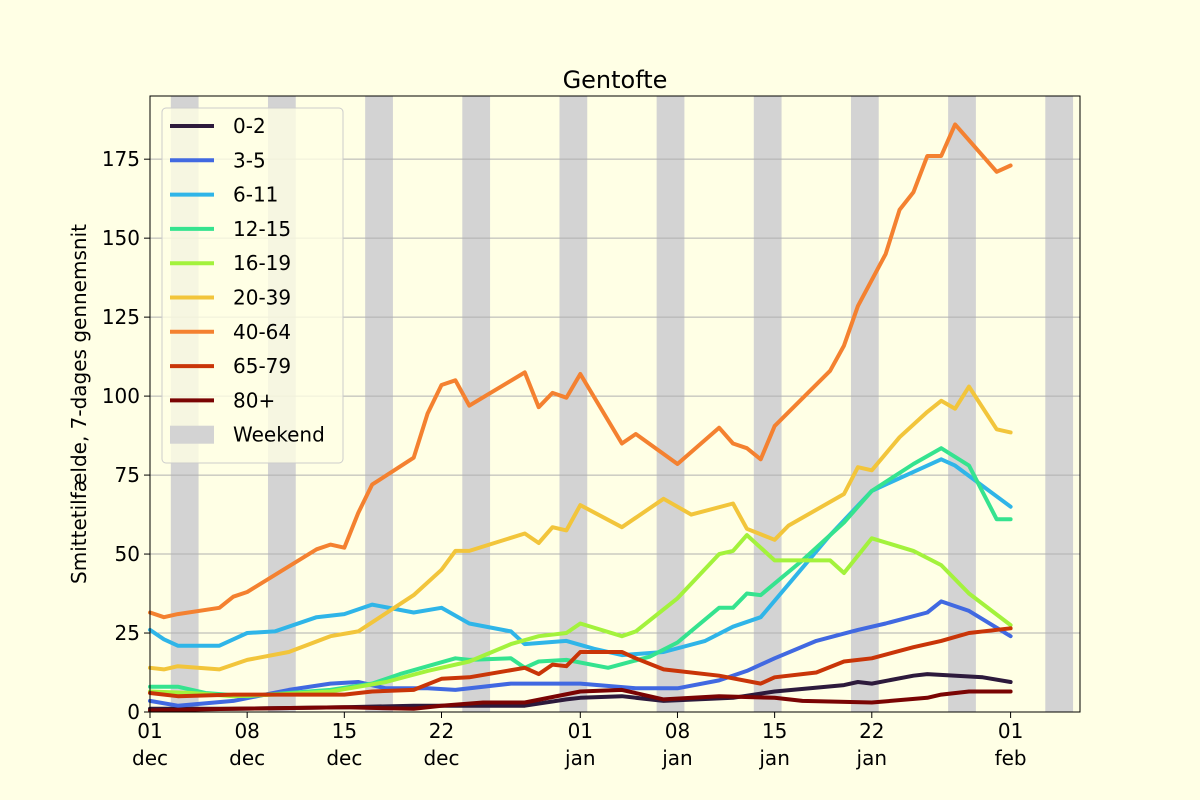 This screenshot has width=1200, height=800. I want to click on x-tick-label: feb, so click(1011, 758).